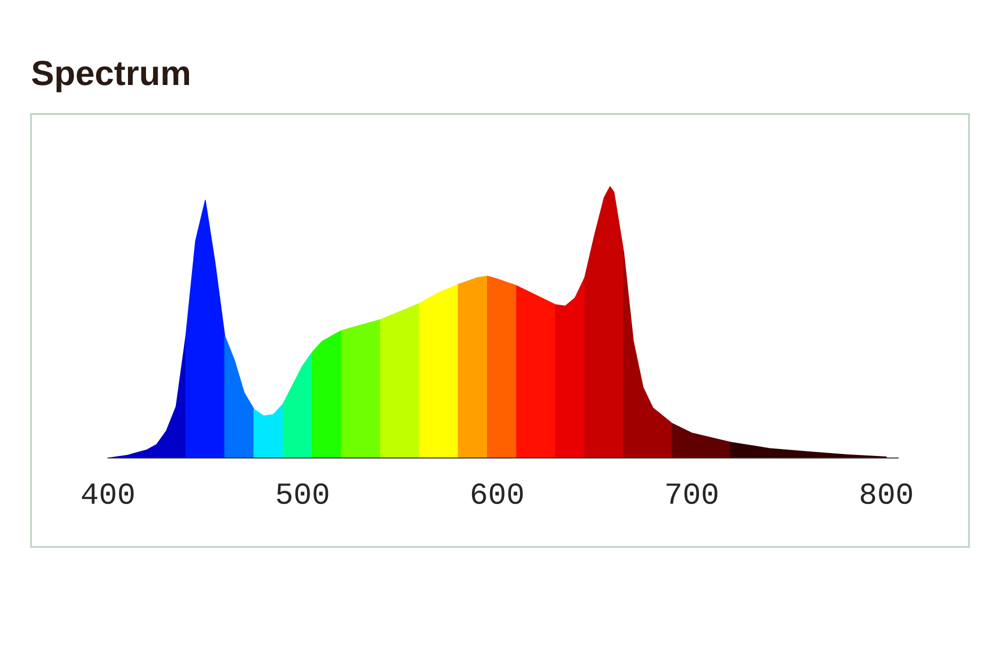  I want to click on x-tick-label: 400, so click(108, 493).